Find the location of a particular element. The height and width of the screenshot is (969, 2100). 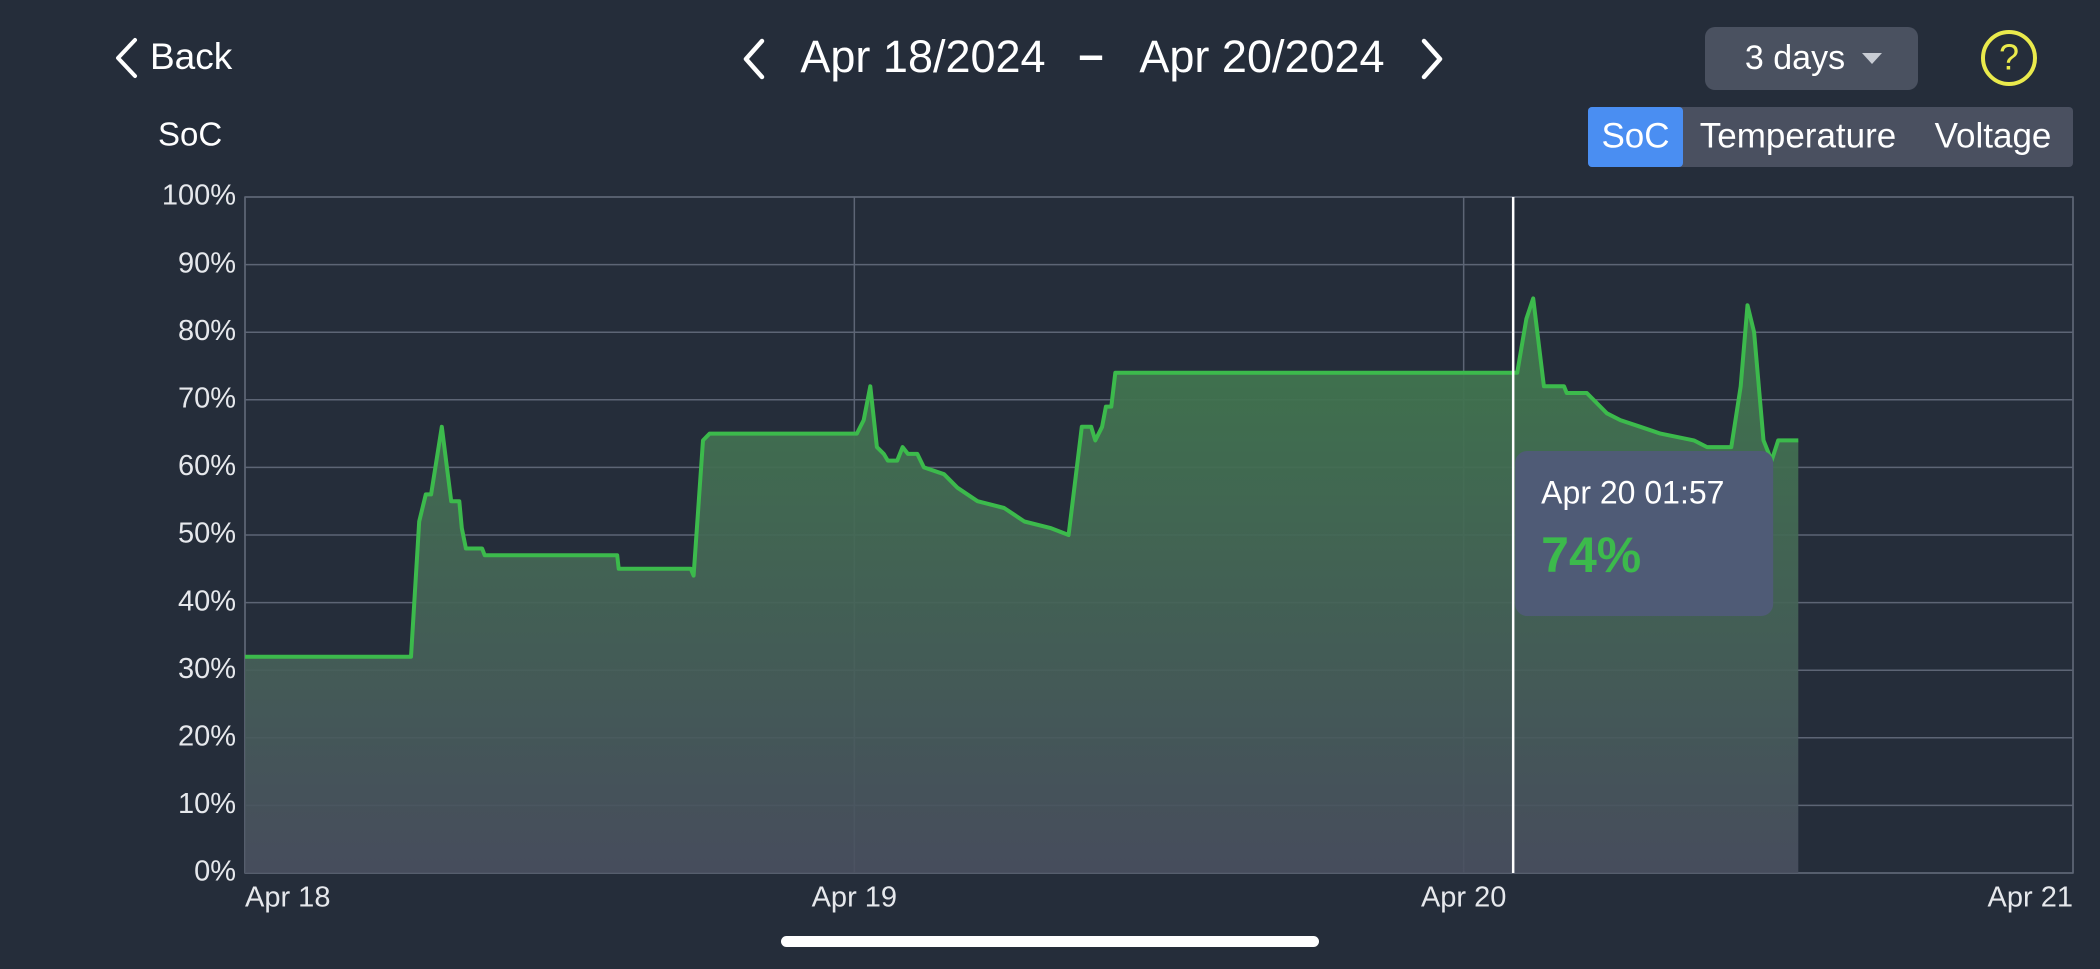

help-label: ? is located at coordinates (2009, 57).